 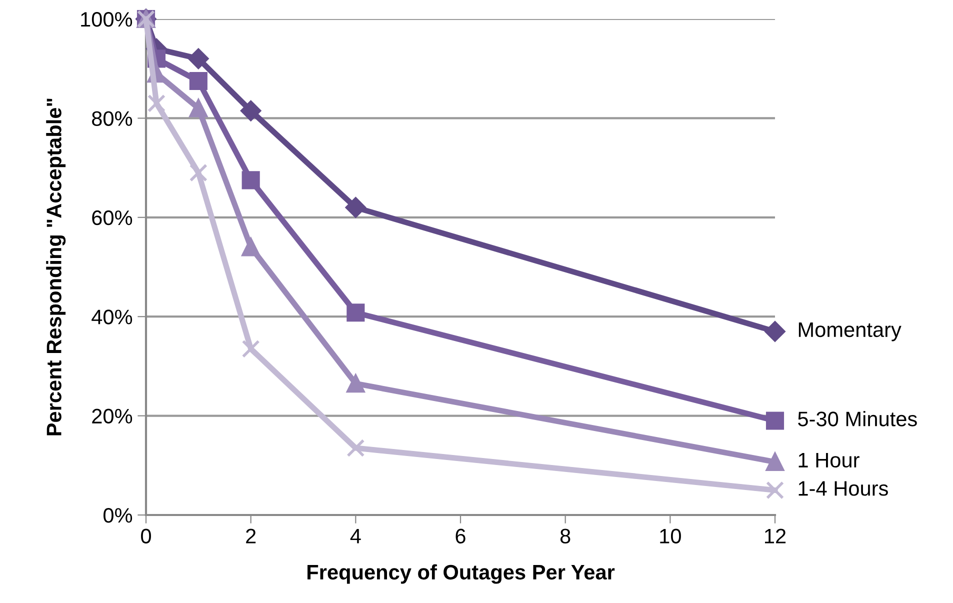 I want to click on x-tick-label: 12, so click(x=775, y=536).